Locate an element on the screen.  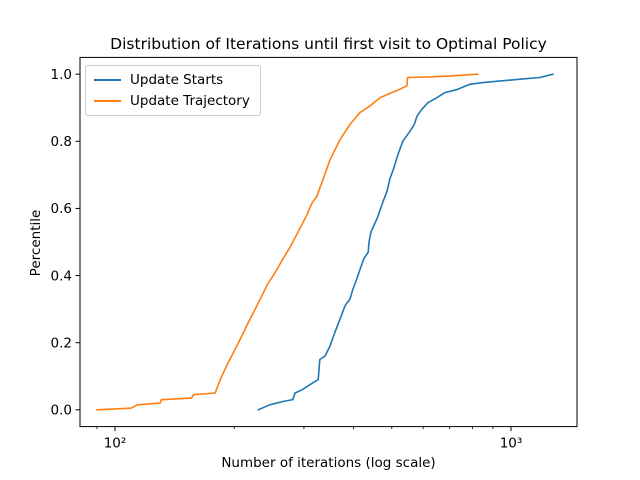
legend-item-update-trajectory: Update Trajectory is located at coordinates (172, 101).